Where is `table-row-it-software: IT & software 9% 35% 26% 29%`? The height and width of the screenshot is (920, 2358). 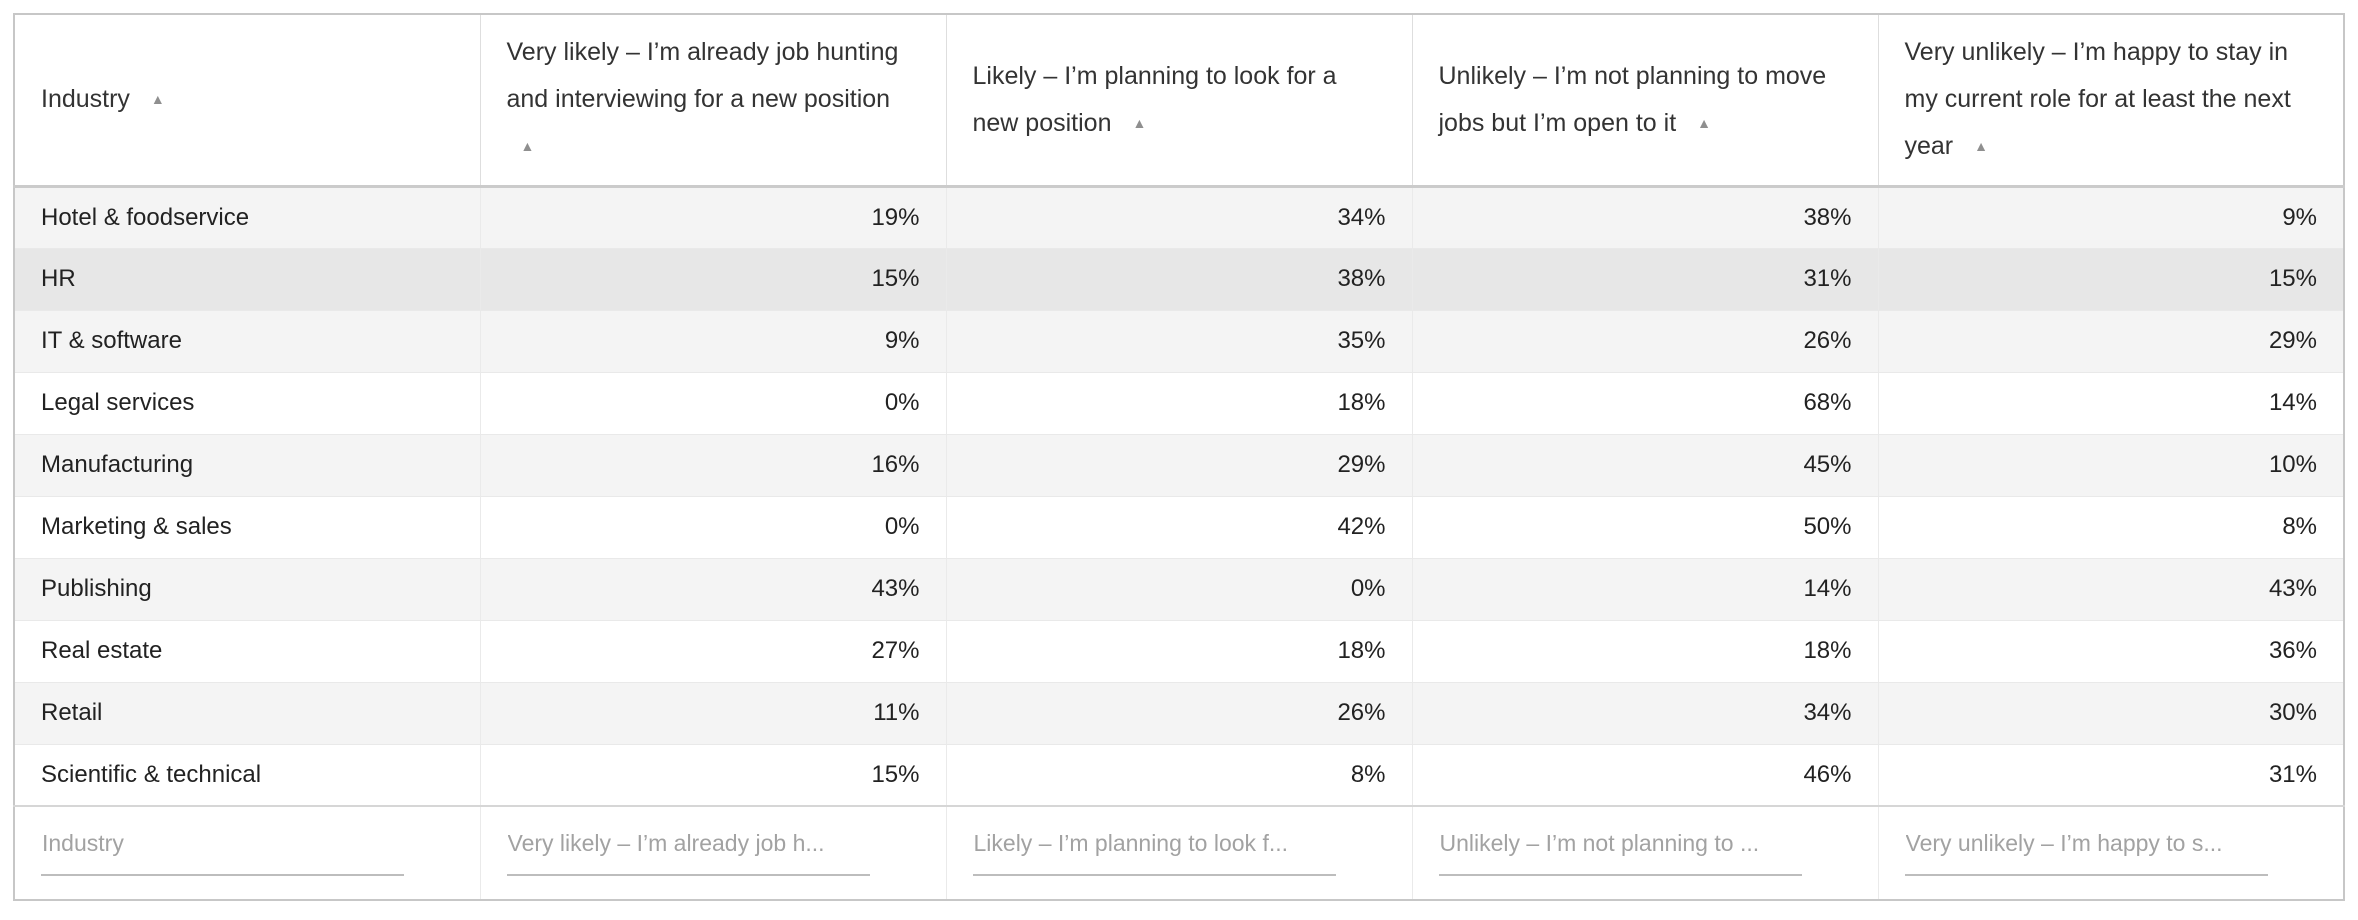 table-row-it-software: IT & software 9% 35% 26% 29% is located at coordinates (1179, 341).